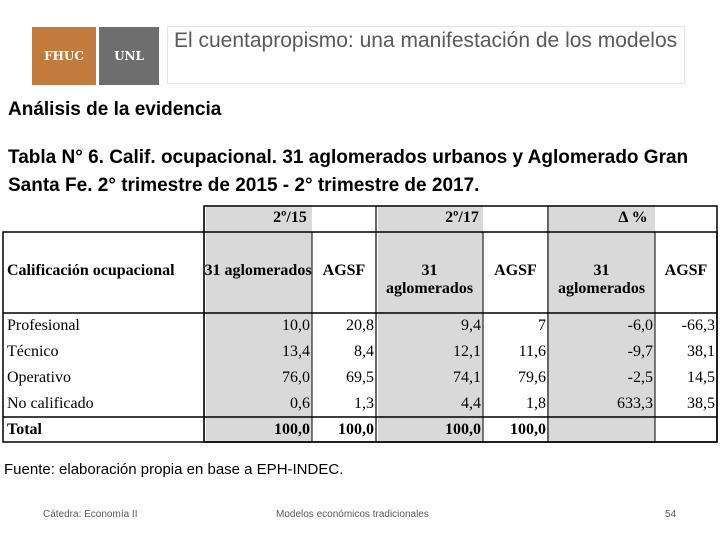 This screenshot has height=540, width=720. Describe the element at coordinates (633, 217) in the screenshot. I see `period-header: Δ %` at that location.